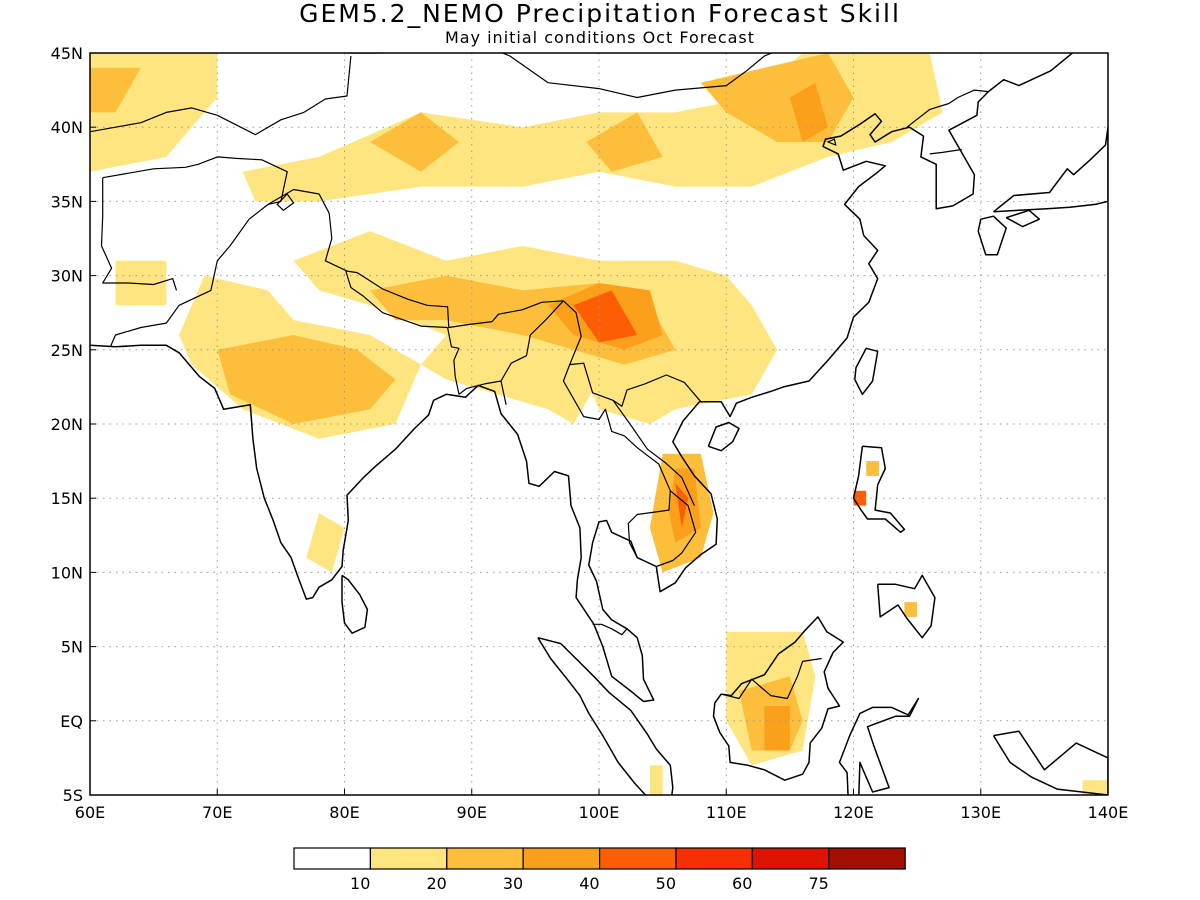 The image size is (1200, 900). I want to click on lon-tick-label: 110E, so click(726, 812).